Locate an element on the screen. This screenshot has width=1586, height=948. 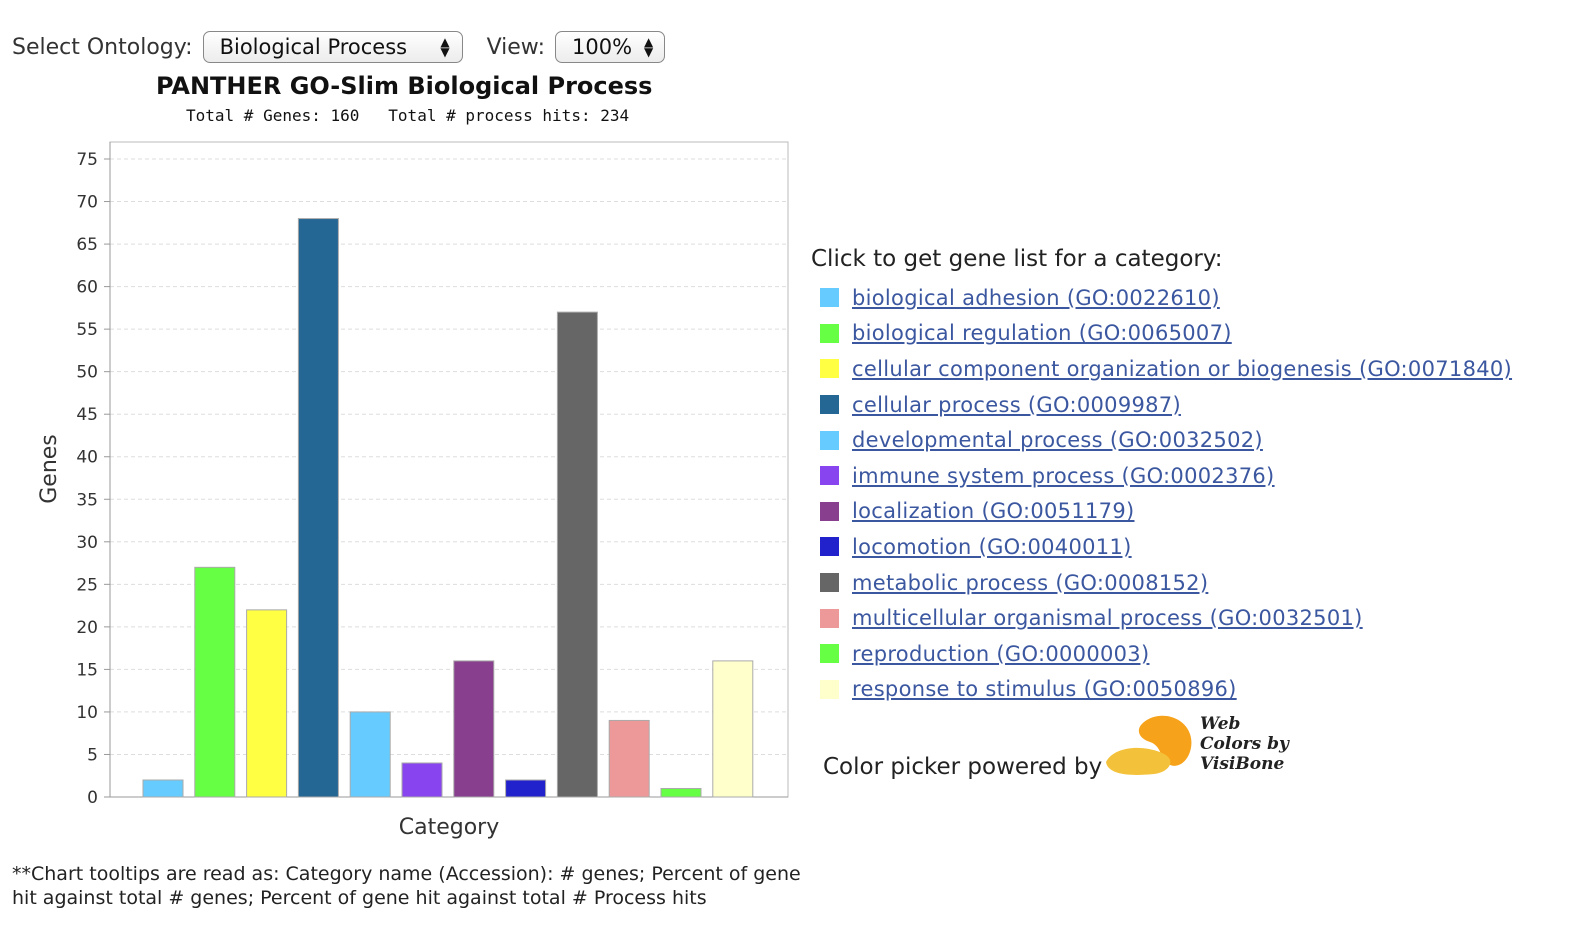
y-tick-label: 65 is located at coordinates (87, 245).